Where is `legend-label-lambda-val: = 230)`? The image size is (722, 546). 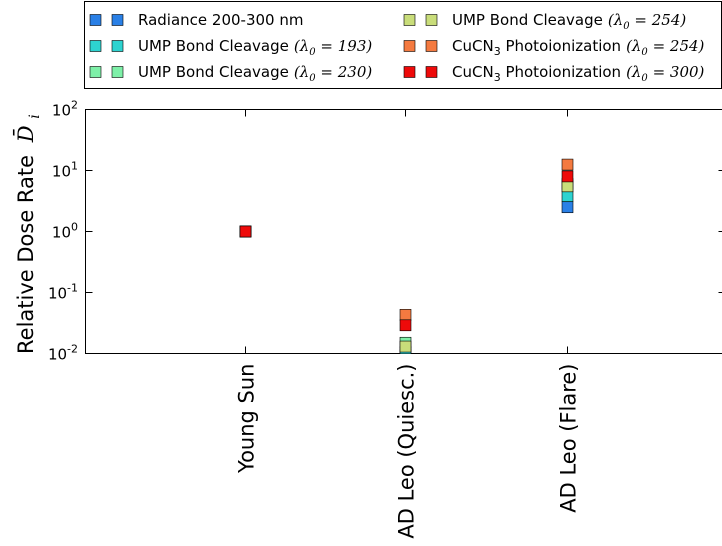
legend-label-lambda-val: = 230) is located at coordinates (344, 72).